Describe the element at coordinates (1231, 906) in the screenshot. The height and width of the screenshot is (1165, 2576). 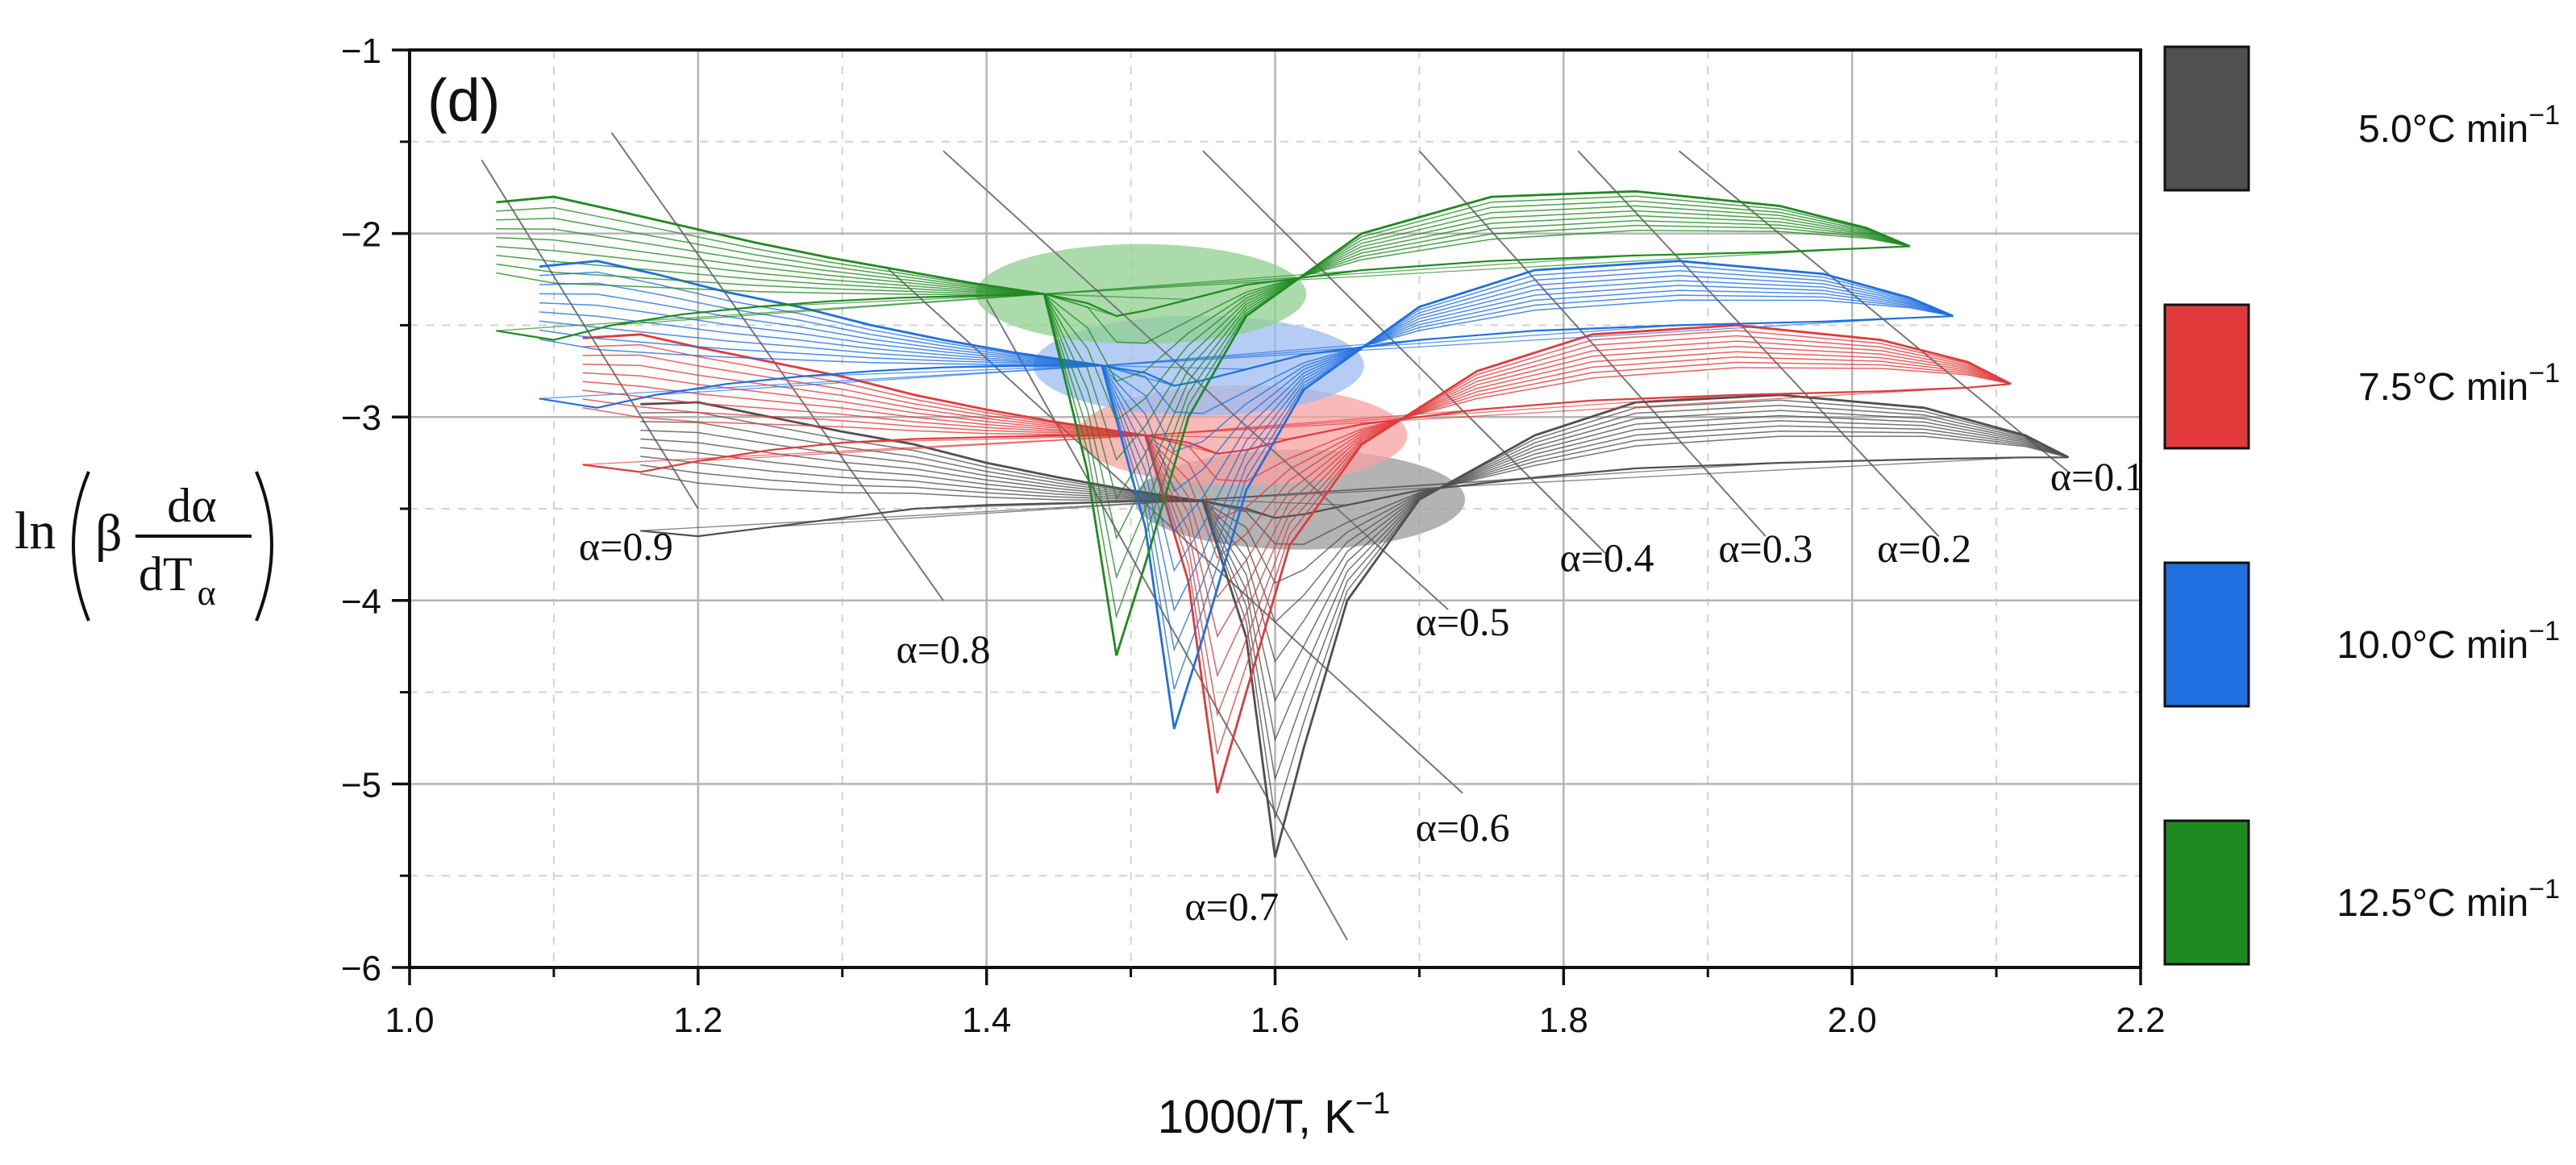
I see `iso-line-label: α=0.7` at that location.